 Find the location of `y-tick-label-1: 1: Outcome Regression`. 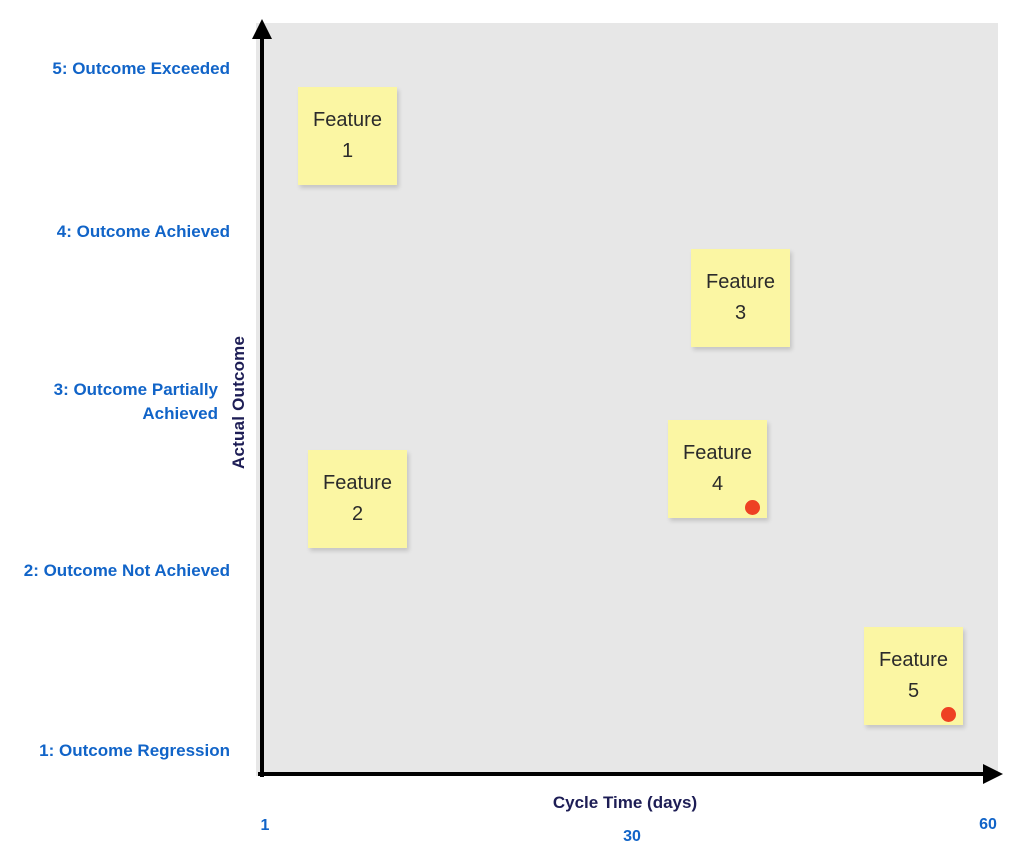

y-tick-label-1: 1: Outcome Regression is located at coordinates (134, 750).